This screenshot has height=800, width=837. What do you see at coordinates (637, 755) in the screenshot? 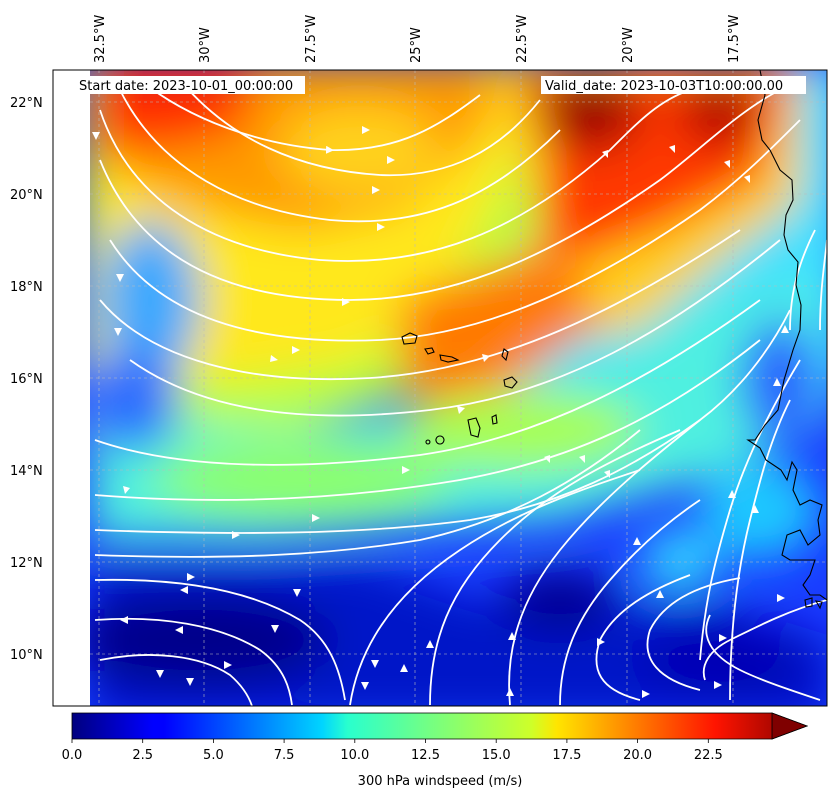
I see `colorbar-tick: 20.0` at bounding box center [637, 755].